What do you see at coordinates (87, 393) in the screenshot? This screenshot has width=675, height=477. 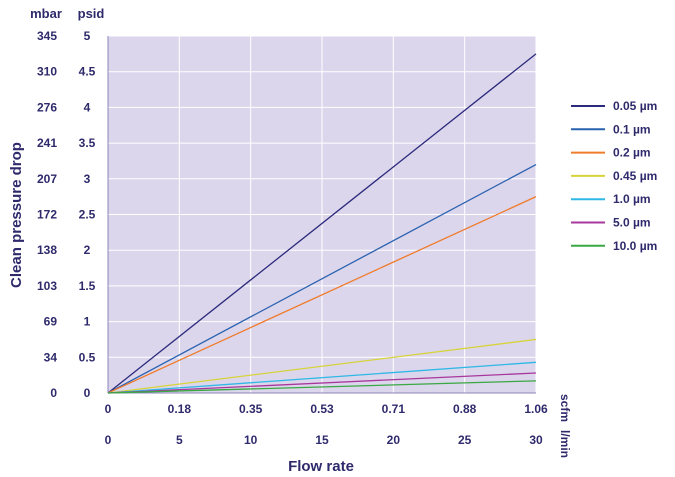 I see `y-tick-psid: 0` at bounding box center [87, 393].